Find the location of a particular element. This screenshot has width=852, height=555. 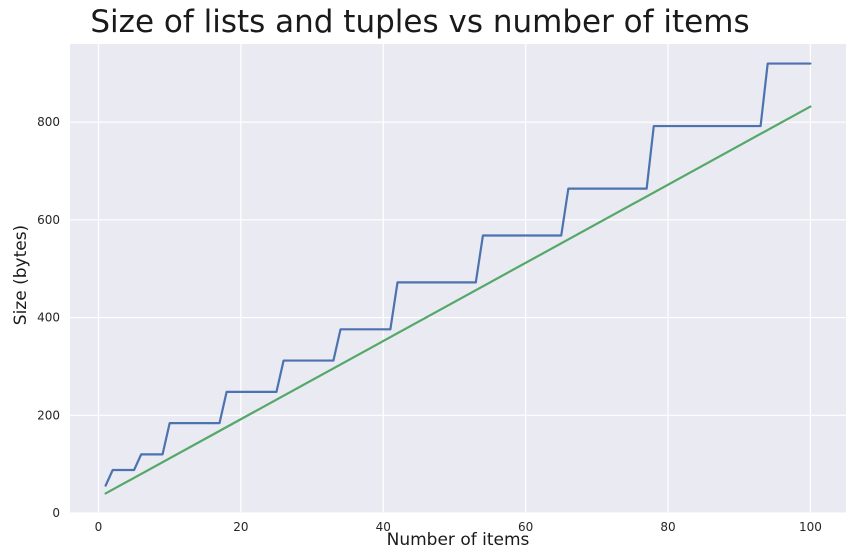

y-tick-label: 200 is located at coordinates (48, 415).